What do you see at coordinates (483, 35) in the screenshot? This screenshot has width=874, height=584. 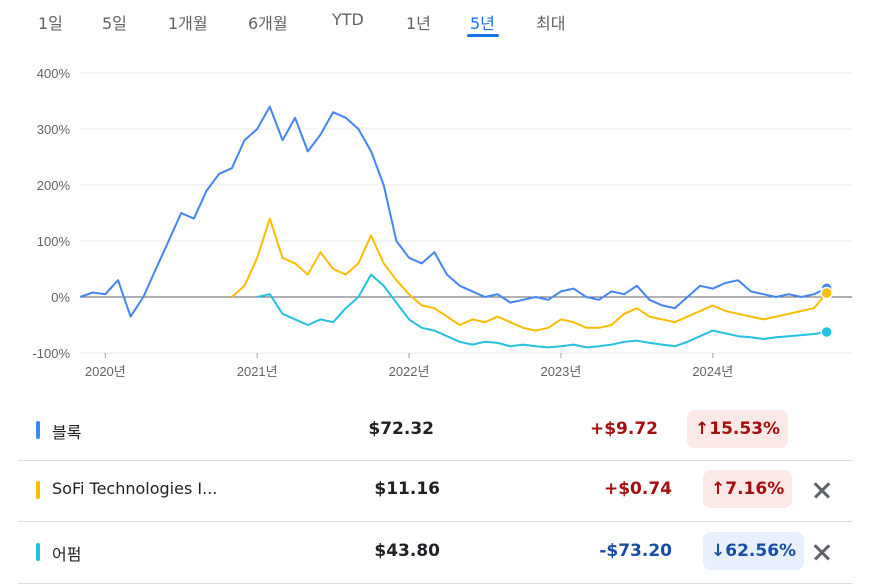 I see `active-tab-indicator` at bounding box center [483, 35].